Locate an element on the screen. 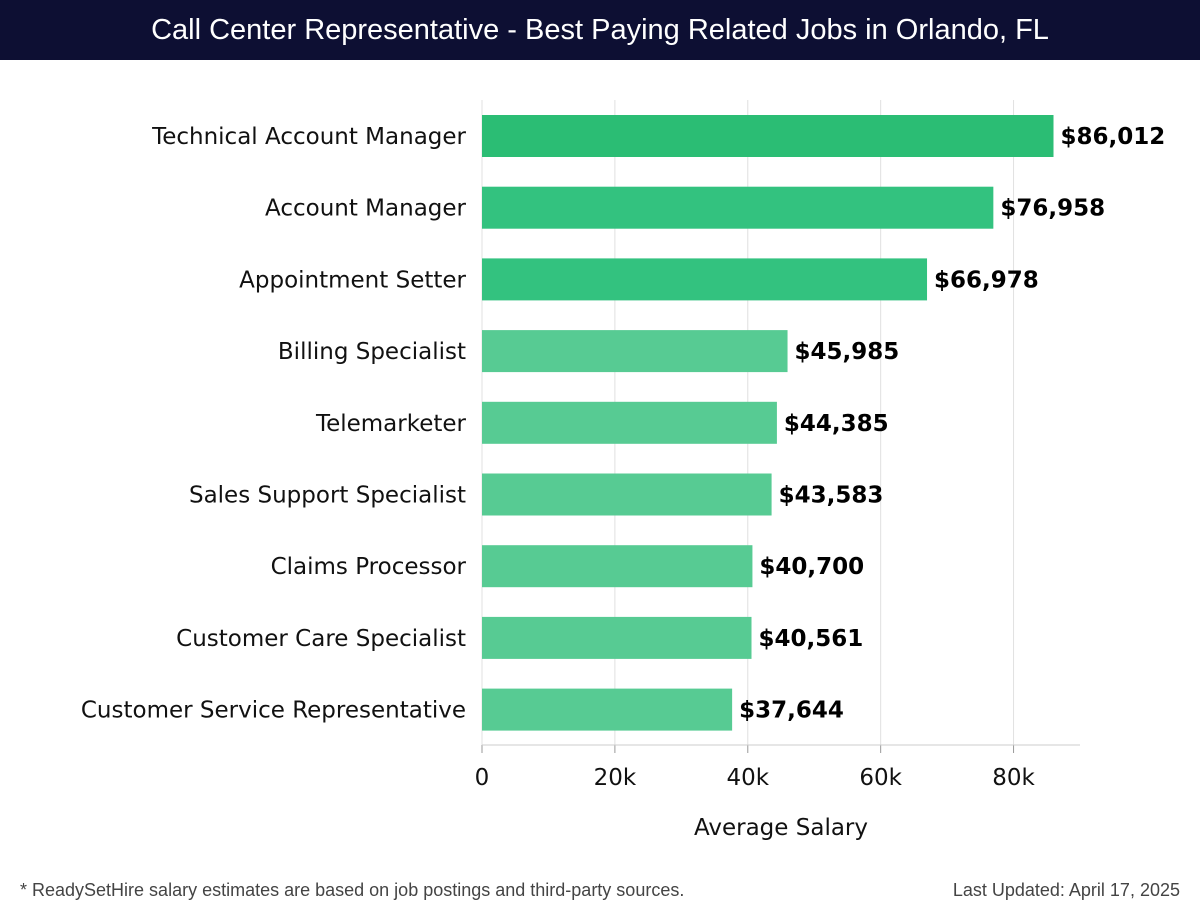 The width and height of the screenshot is (1200, 920). category-label: Customer Service Representative is located at coordinates (273, 711).